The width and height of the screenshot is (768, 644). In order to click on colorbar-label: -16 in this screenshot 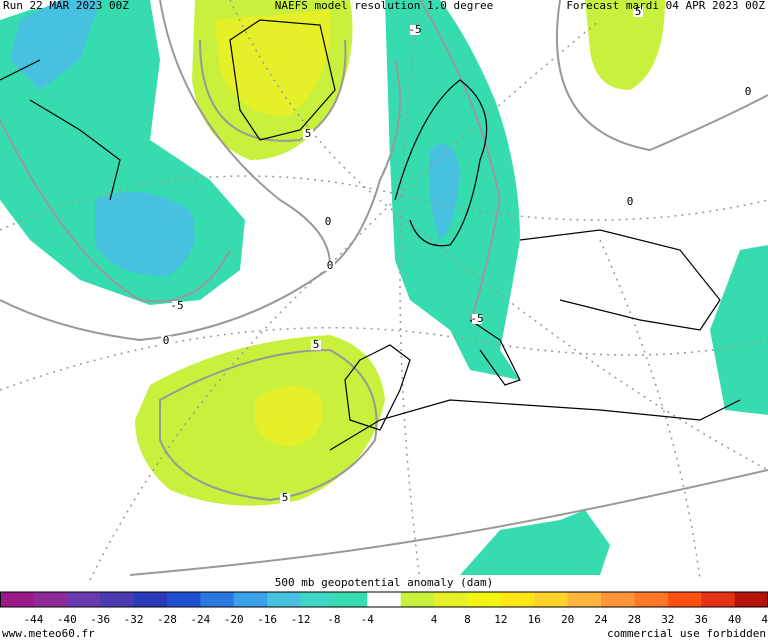, I will do `click(267, 619)`.